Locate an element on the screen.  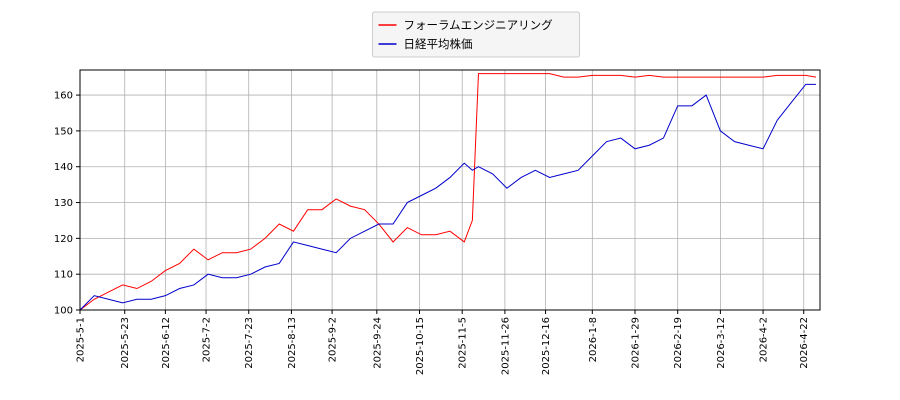
y-tick-label: 130 is located at coordinates (63, 203).